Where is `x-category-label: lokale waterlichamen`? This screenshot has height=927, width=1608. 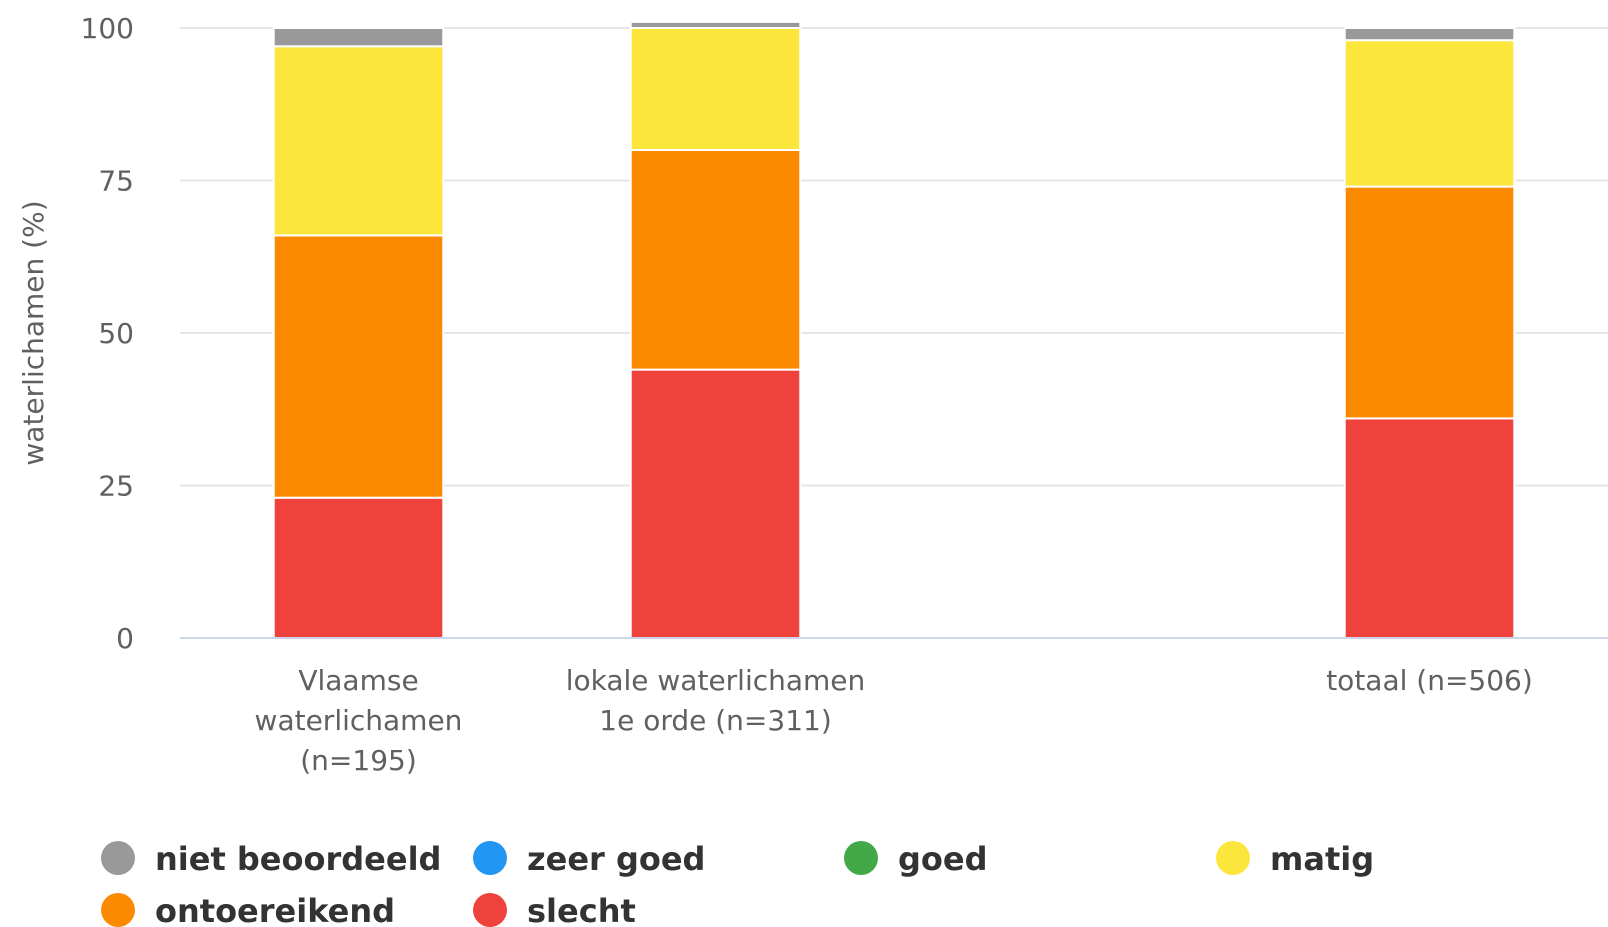
x-category-label: lokale waterlichamen is located at coordinates (716, 680).